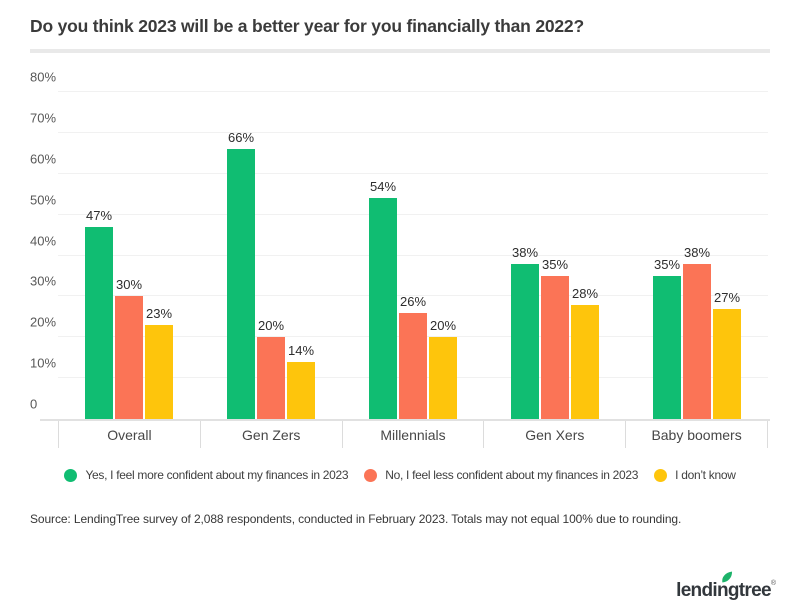 This screenshot has width=800, height=616. I want to click on bar: 27%, so click(727, 354).